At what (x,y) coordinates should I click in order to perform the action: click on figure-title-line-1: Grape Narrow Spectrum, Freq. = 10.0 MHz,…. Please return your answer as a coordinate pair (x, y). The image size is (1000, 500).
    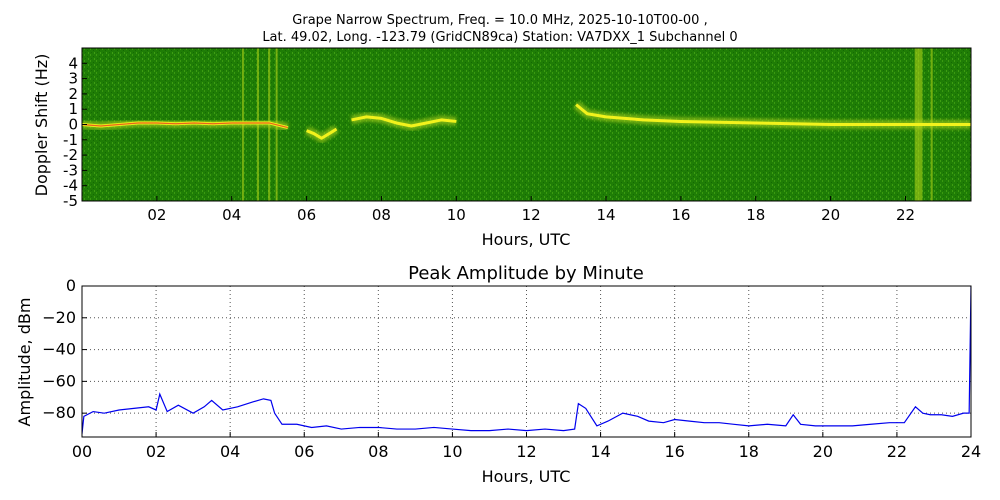
    Looking at the image, I should click on (500, 20).